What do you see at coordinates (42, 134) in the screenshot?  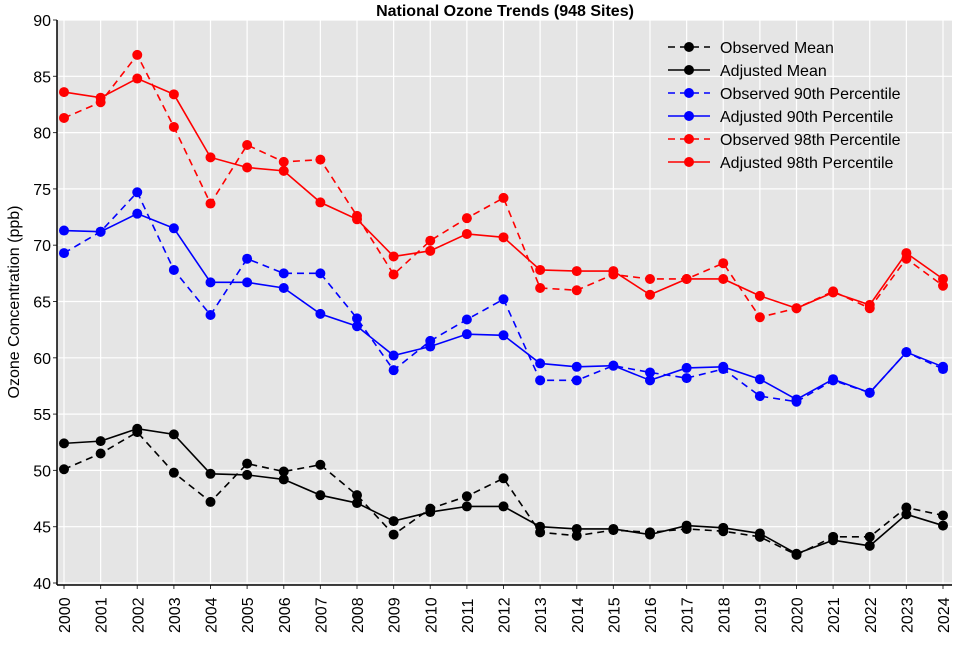 I see `y-tick-label: 80` at bounding box center [42, 134].